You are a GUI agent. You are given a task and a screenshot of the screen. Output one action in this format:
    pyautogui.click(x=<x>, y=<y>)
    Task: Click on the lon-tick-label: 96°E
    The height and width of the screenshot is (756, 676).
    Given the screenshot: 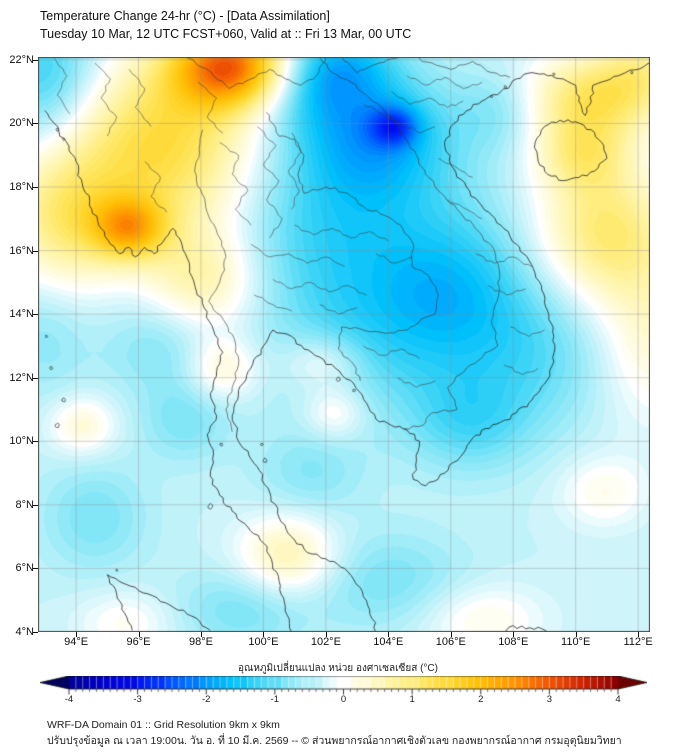 What is the action you would take?
    pyautogui.click(x=138, y=642)
    